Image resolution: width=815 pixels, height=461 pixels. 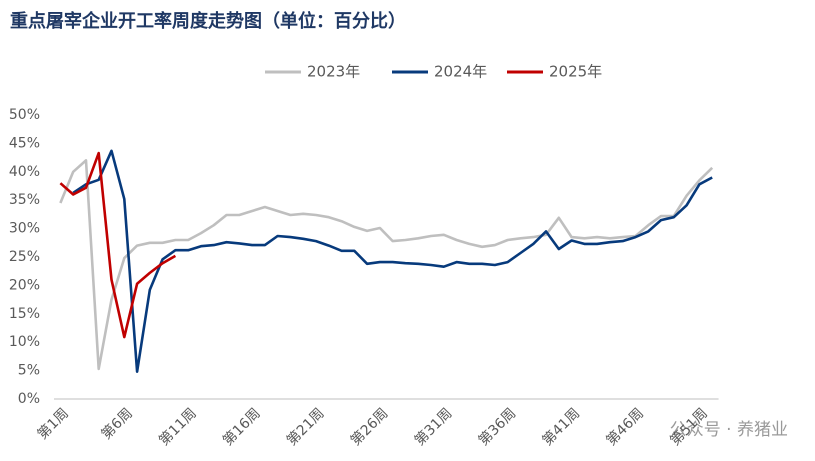 What do you see at coordinates (29, 399) in the screenshot?
I see `y-tick-label: 0%` at bounding box center [29, 399].